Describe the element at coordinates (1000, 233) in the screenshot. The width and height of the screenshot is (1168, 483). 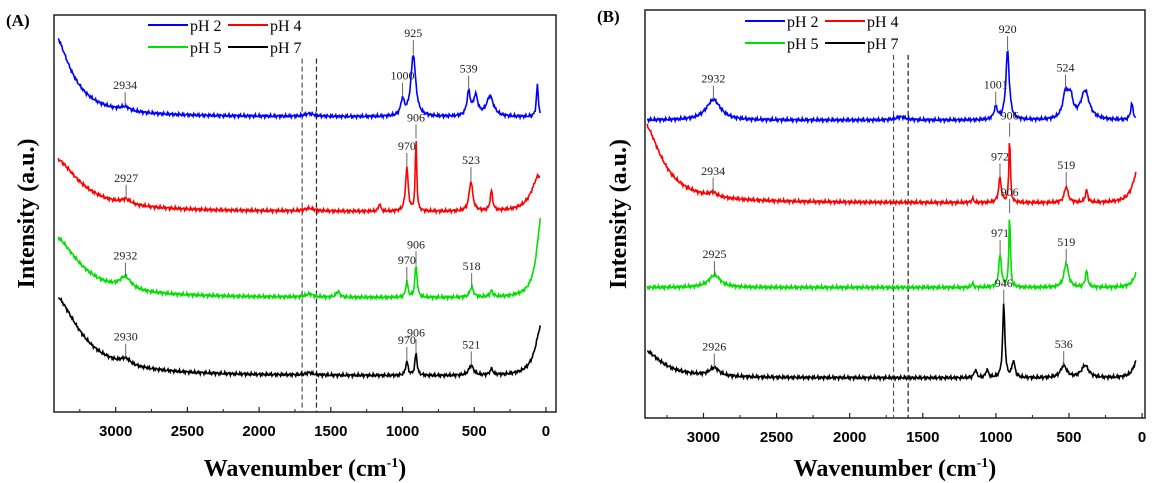
I see `peak-label: 971` at that location.